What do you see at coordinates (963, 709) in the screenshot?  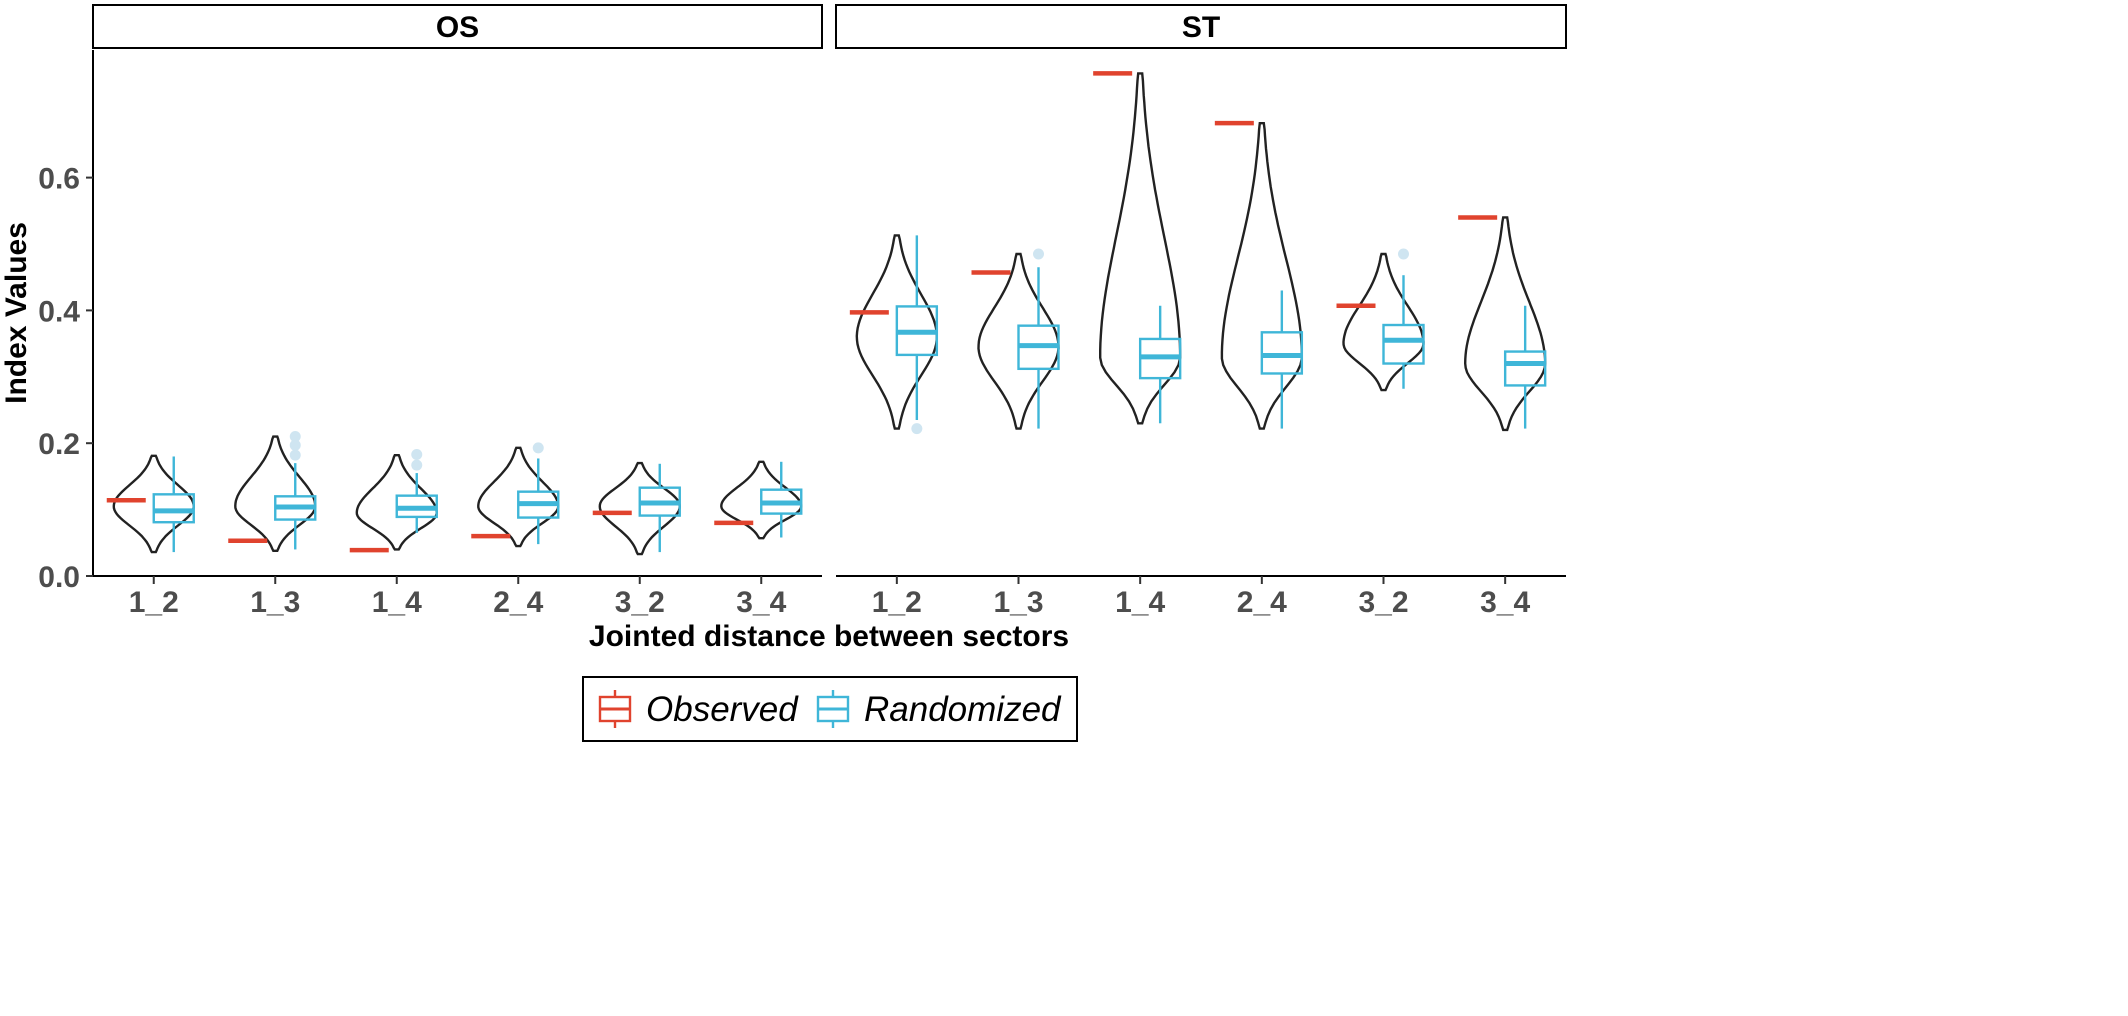 I see `legend-label: Randomized` at bounding box center [963, 709].